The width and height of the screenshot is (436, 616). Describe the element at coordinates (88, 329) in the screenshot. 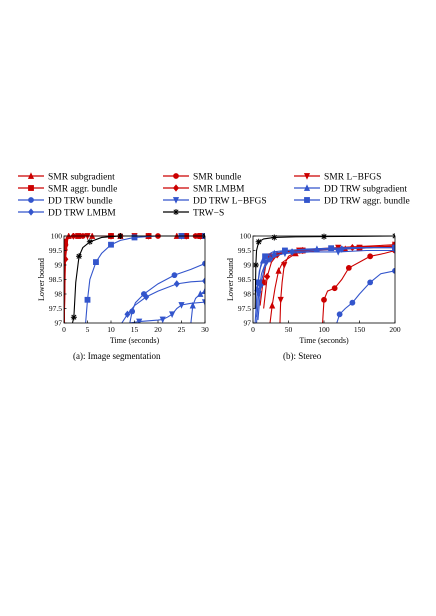

I see `x-tick-label: 5` at that location.